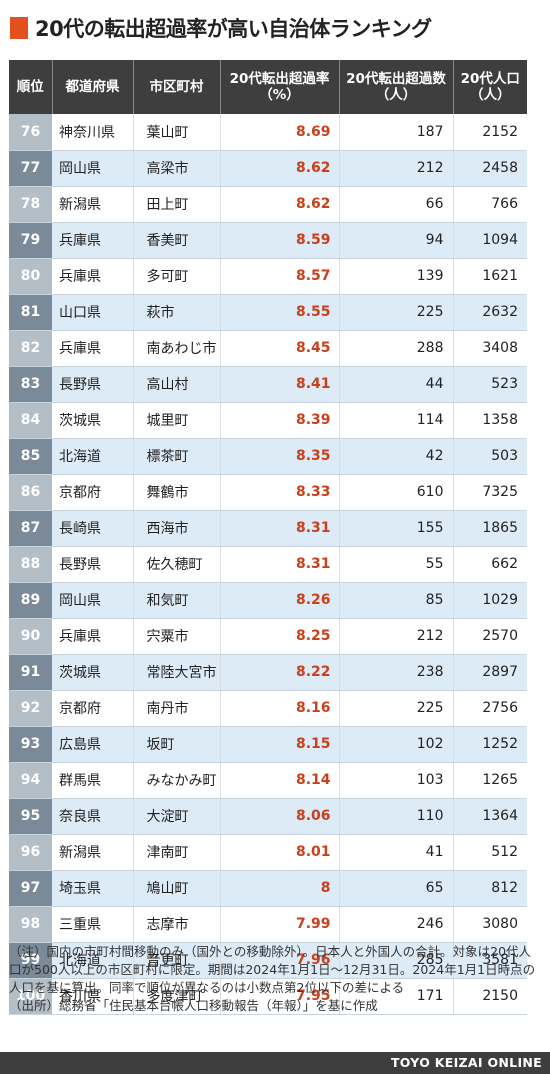 The image size is (550, 1074). Describe the element at coordinates (177, 780) in the screenshot. I see `municipality-cell: みなかみ町` at that location.